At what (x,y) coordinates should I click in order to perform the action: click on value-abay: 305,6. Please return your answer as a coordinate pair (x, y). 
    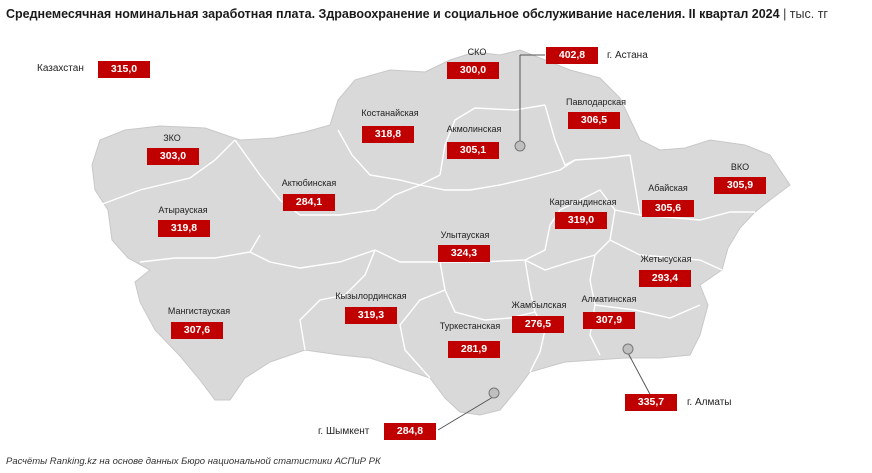
    Looking at the image, I should click on (668, 208).